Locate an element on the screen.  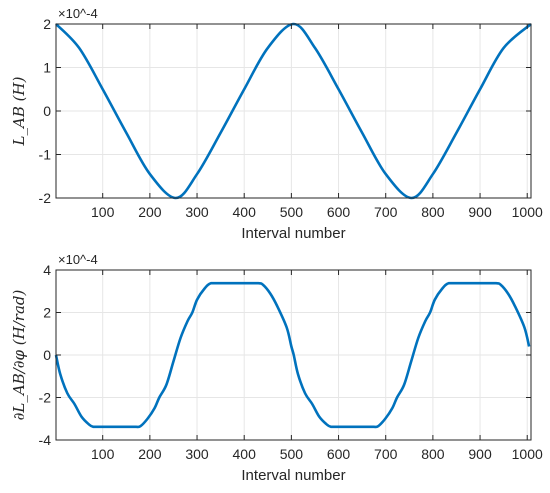
y-tick-label: -4 is located at coordinates (45, 440).